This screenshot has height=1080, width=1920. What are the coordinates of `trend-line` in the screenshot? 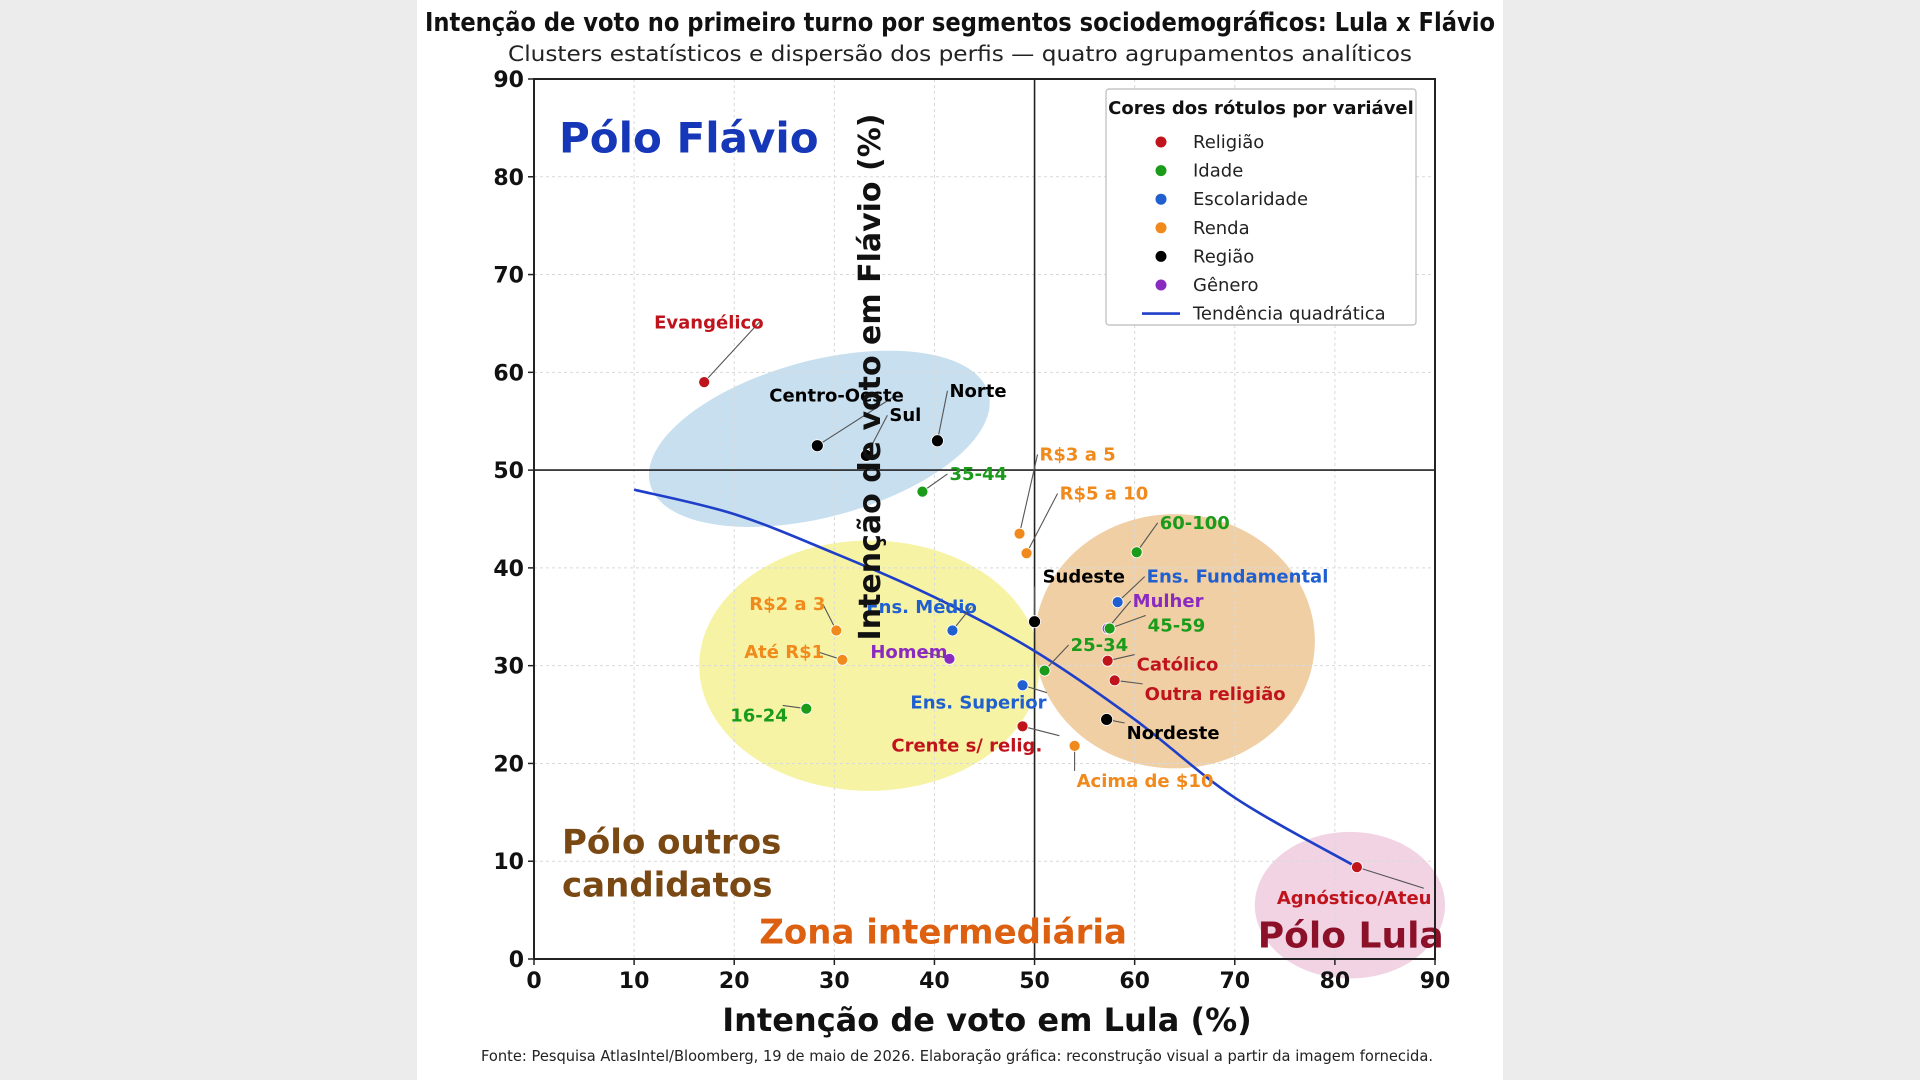 It's located at (994, 678).